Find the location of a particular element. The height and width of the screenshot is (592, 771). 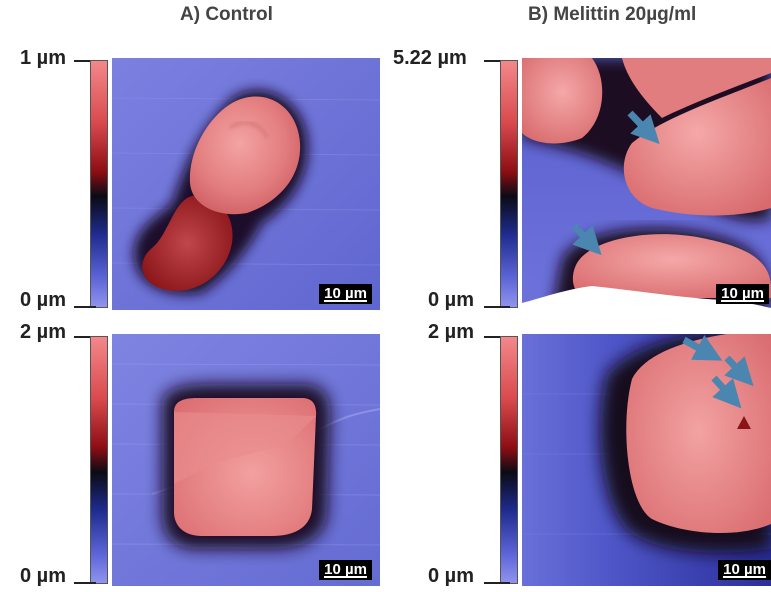

colorbar-b-top-max: 5.22 µm is located at coordinates (430, 58).